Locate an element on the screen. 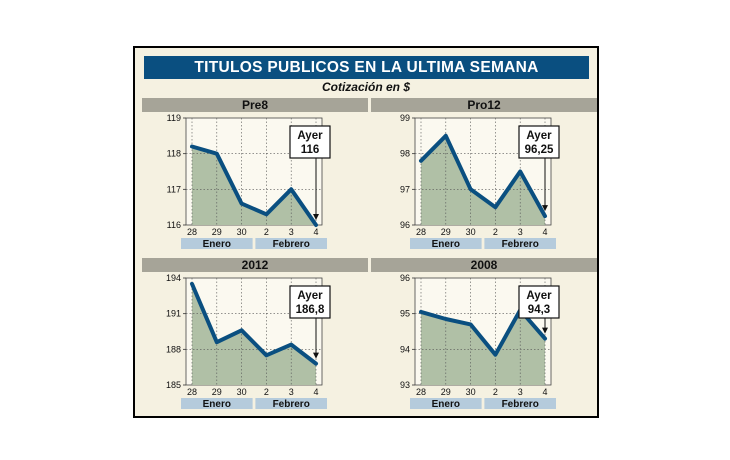 The height and width of the screenshot is (460, 730). chart-title: Pre8 is located at coordinates (255, 105).